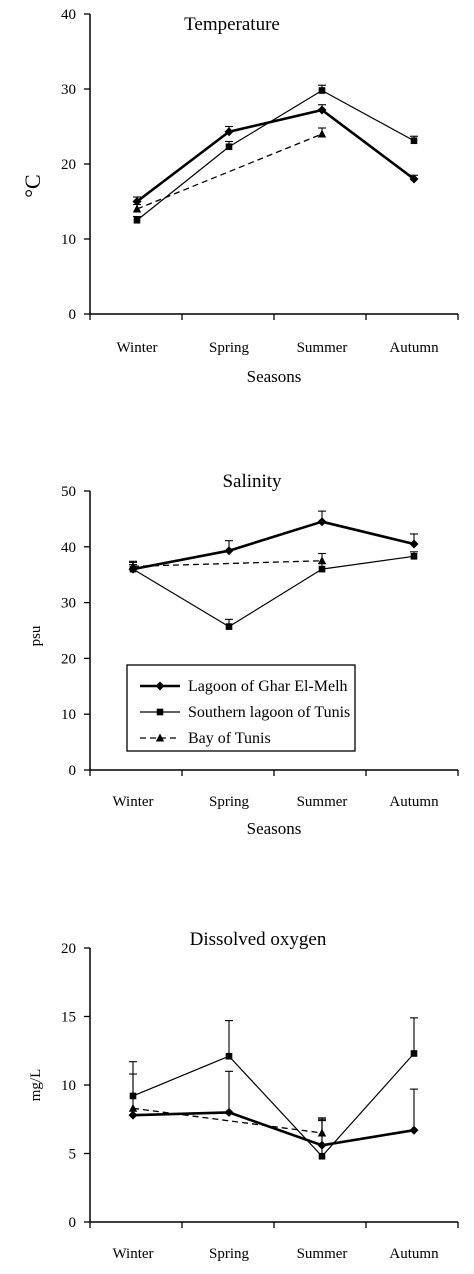 The height and width of the screenshot is (1274, 474). I want to click on legend-box, so click(241, 708).